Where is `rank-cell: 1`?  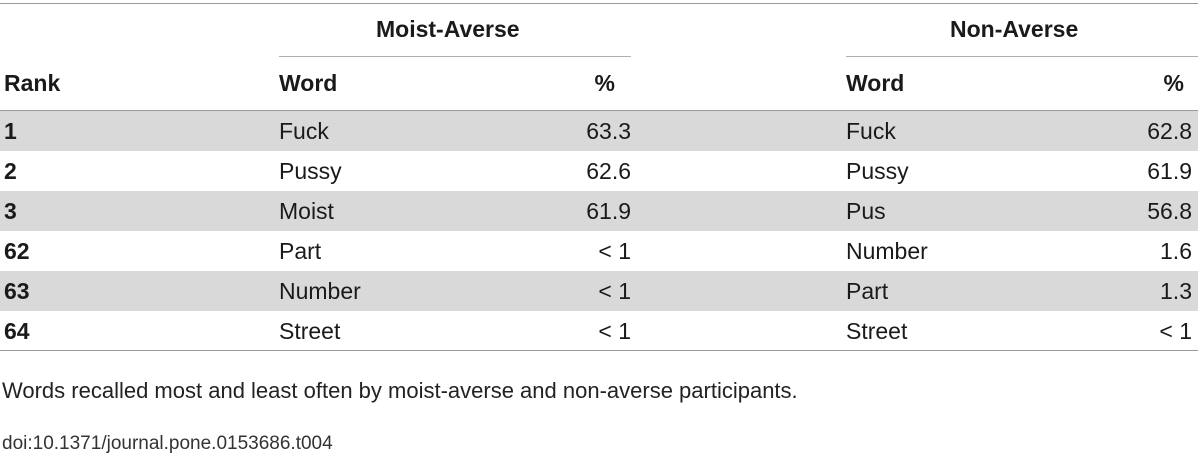 rank-cell: 1 is located at coordinates (10, 131).